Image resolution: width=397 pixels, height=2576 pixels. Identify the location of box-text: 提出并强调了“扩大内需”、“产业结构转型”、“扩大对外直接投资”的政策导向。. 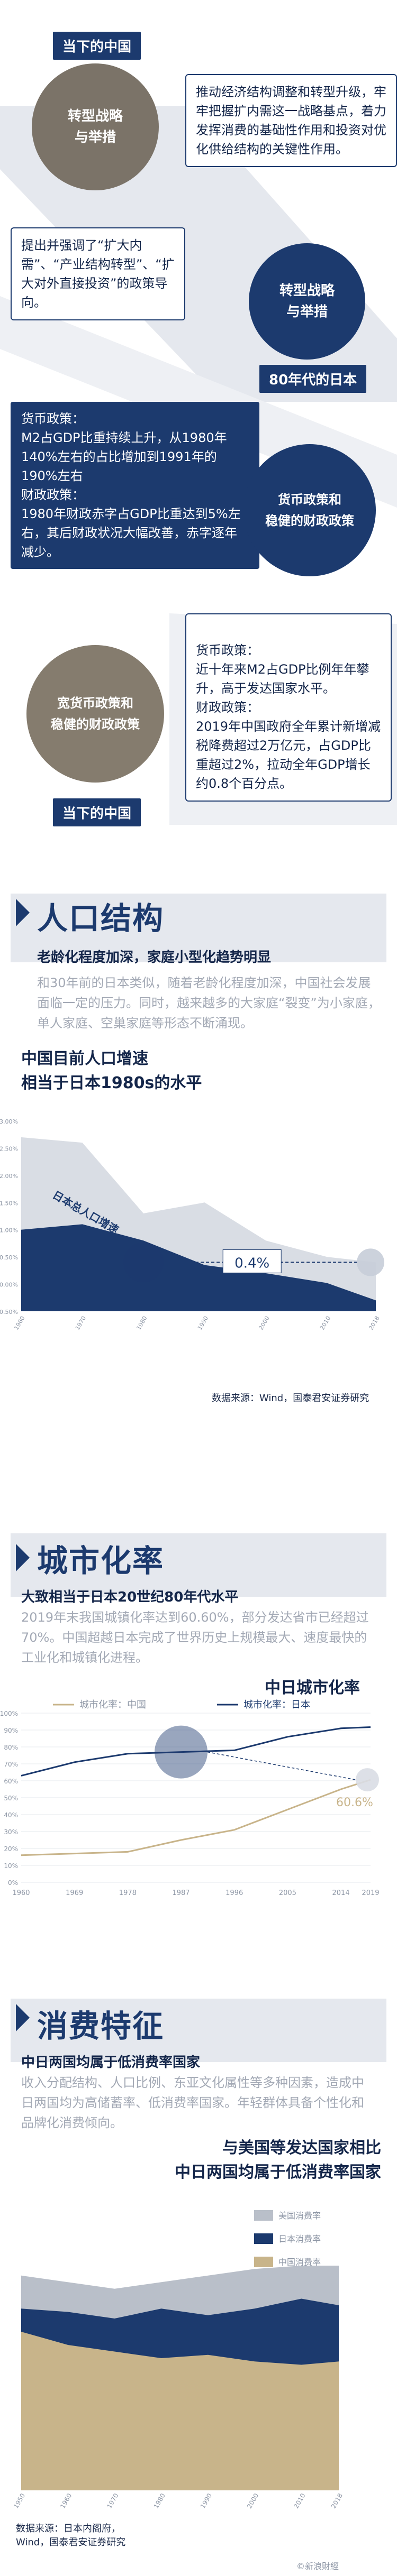
(98, 274).